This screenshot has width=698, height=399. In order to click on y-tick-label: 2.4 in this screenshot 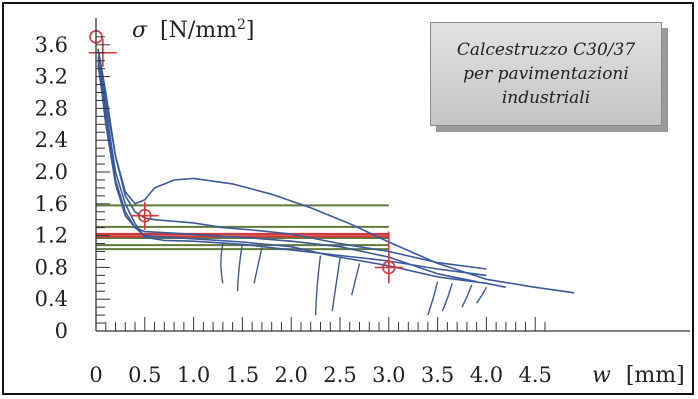, I will do `click(51, 140)`.